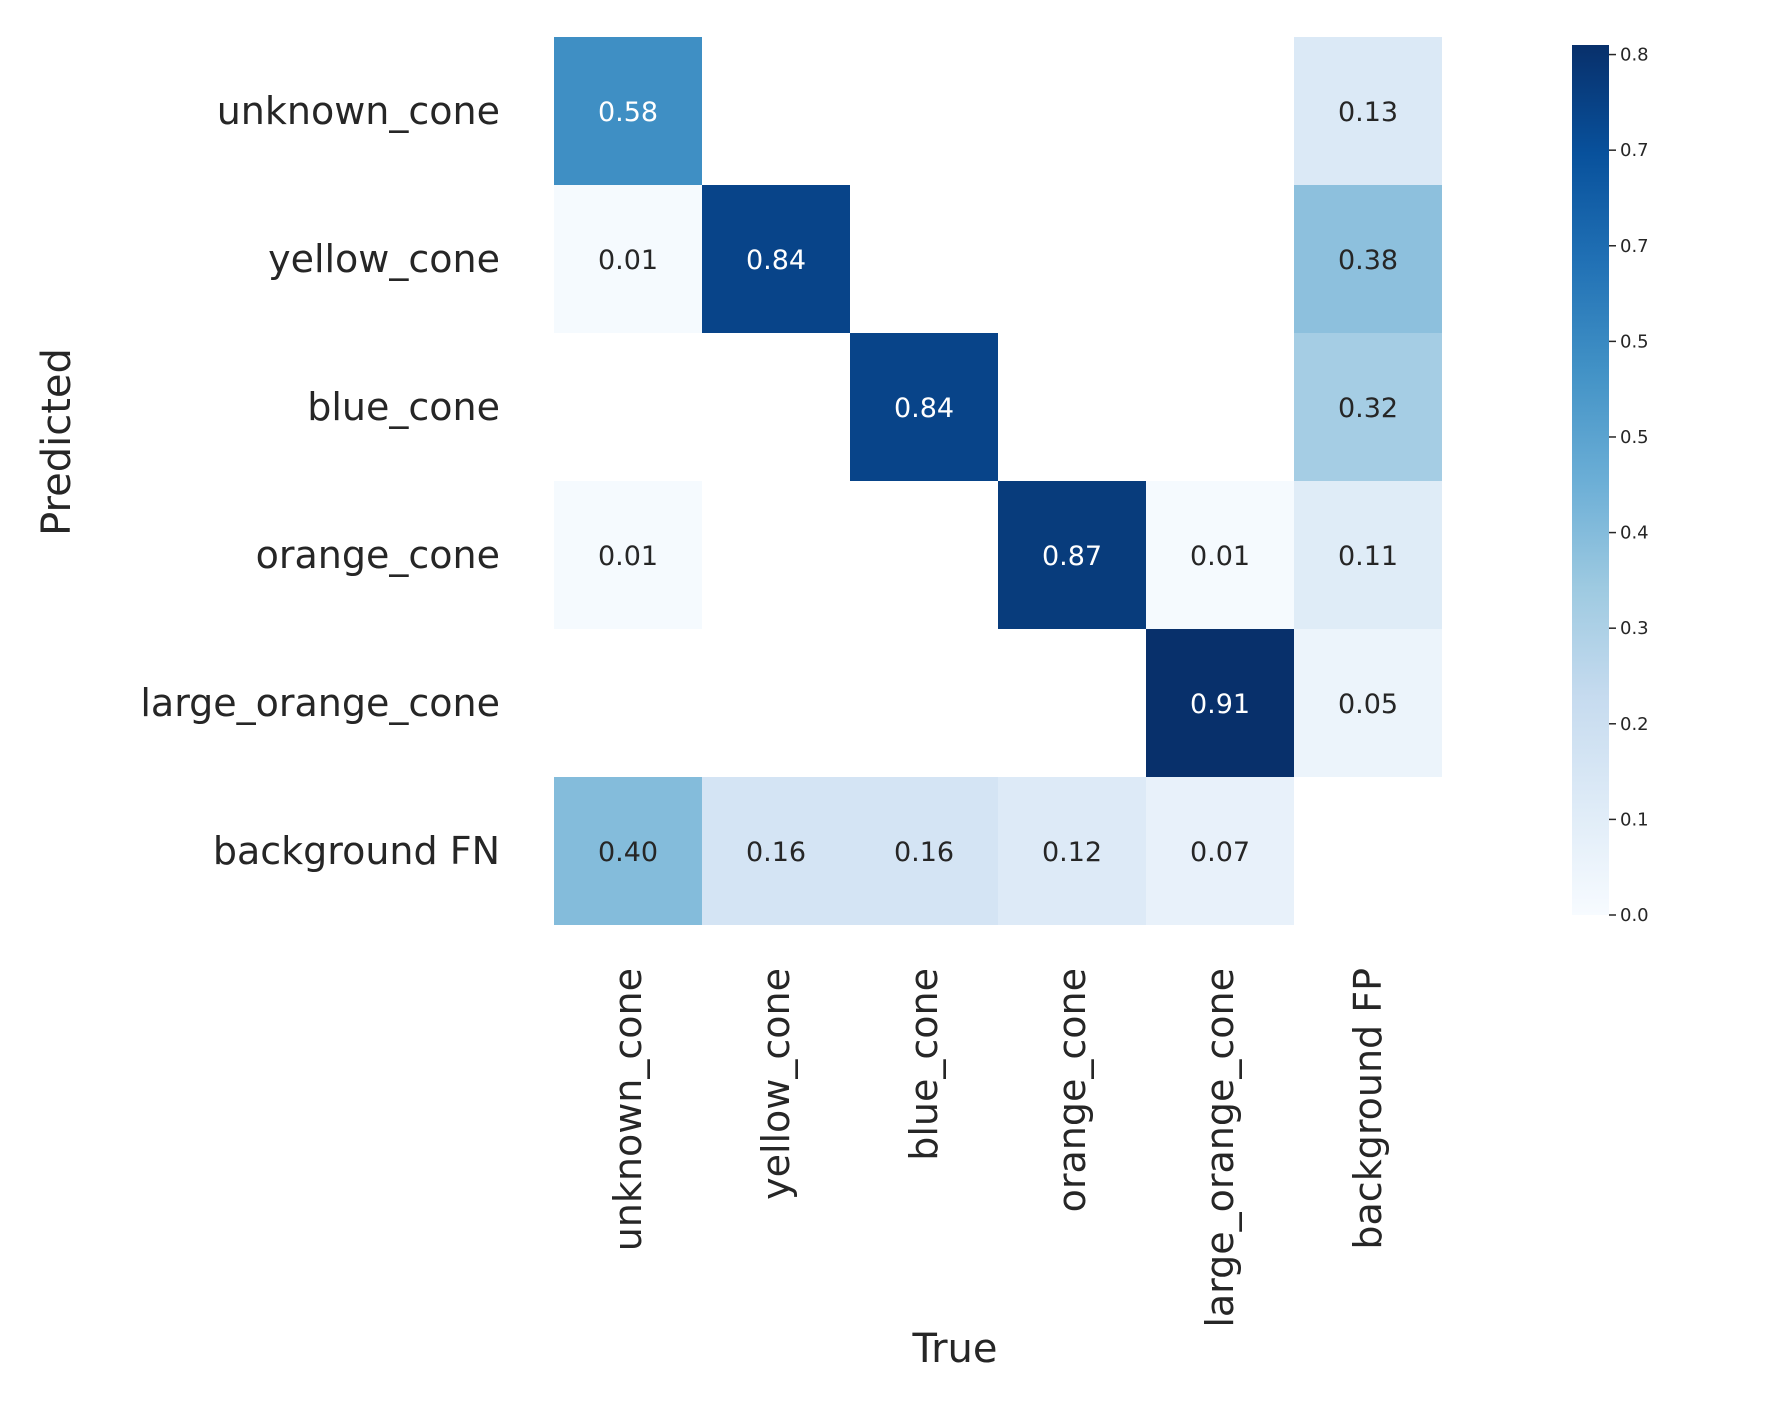 The image size is (1784, 1404). I want to click on cell-value-label: 0.91, so click(1220, 704).